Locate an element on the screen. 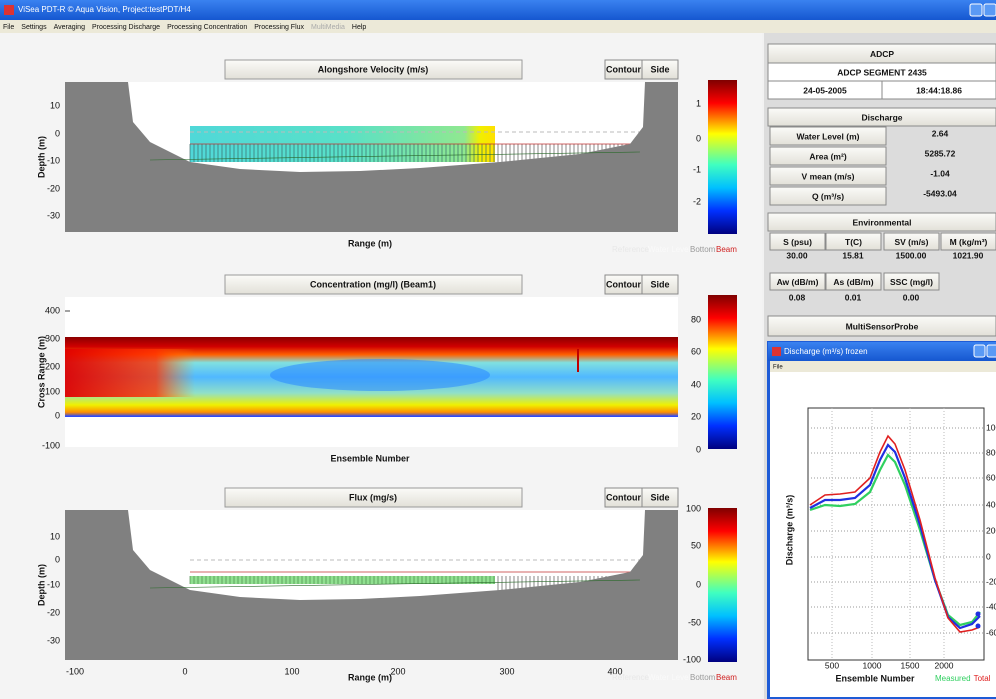 Image resolution: width=996 pixels, height=699 pixels. colorbar-tick-label: 60 is located at coordinates (696, 351).